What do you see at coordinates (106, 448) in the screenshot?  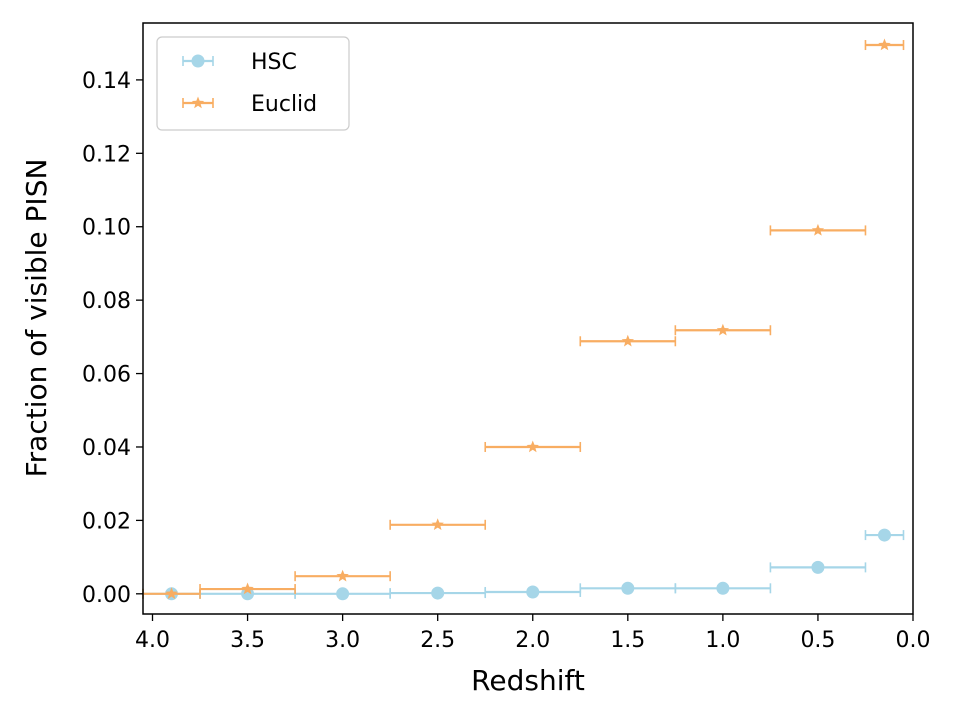 I see `y-tick-label: 0.04` at bounding box center [106, 448].